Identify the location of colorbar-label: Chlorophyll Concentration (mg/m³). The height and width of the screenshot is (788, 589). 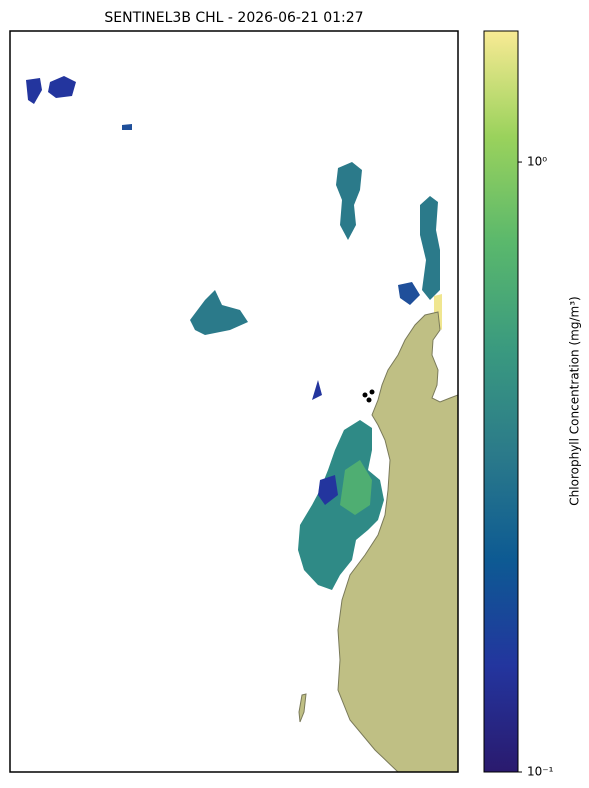
(575, 400).